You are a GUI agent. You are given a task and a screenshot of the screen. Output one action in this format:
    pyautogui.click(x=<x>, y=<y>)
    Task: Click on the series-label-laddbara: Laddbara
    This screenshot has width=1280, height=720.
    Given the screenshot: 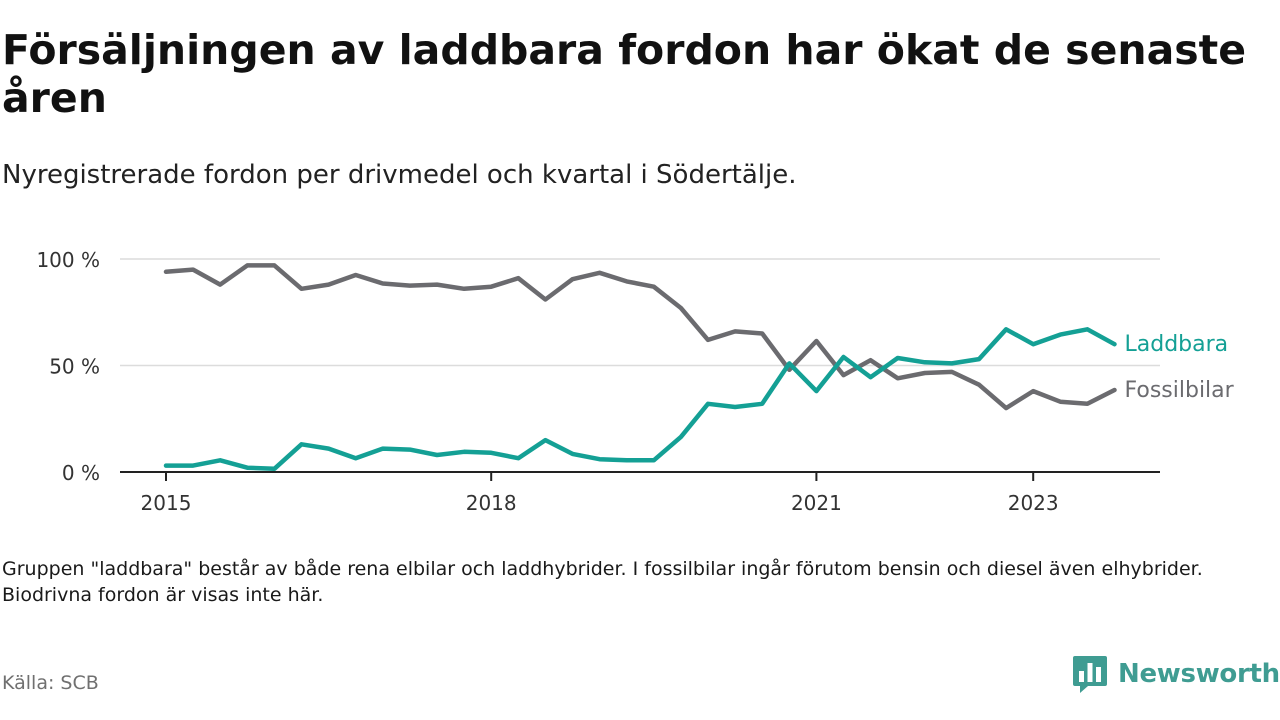 What is the action you would take?
    pyautogui.click(x=1177, y=344)
    